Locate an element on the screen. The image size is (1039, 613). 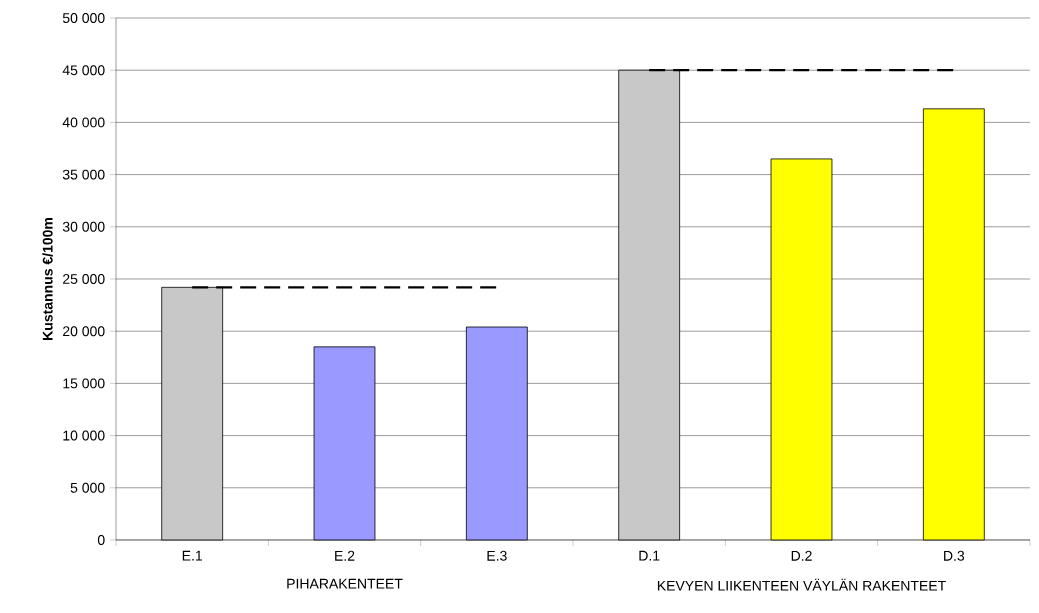
text: KEVYEN LIIKENTEEN VÄYLÄN RAKENTEET is located at coordinates (801, 584).